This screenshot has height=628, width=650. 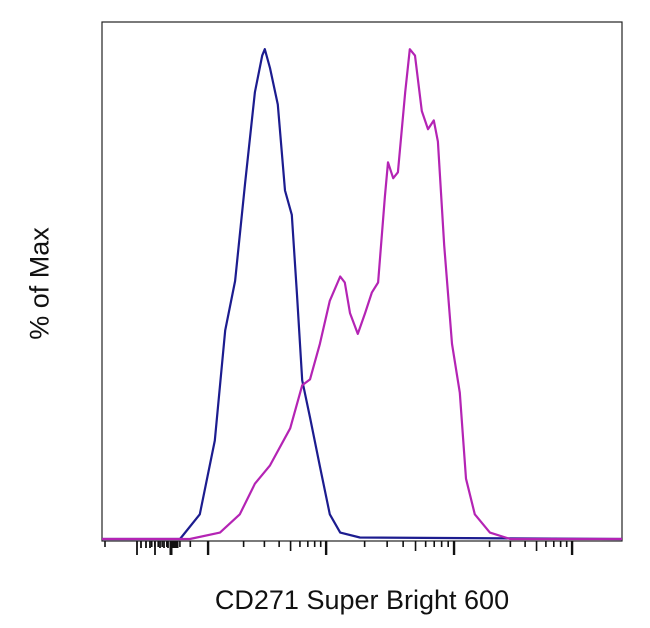 I want to click on x-axis-ticks, so click(x=339, y=548).